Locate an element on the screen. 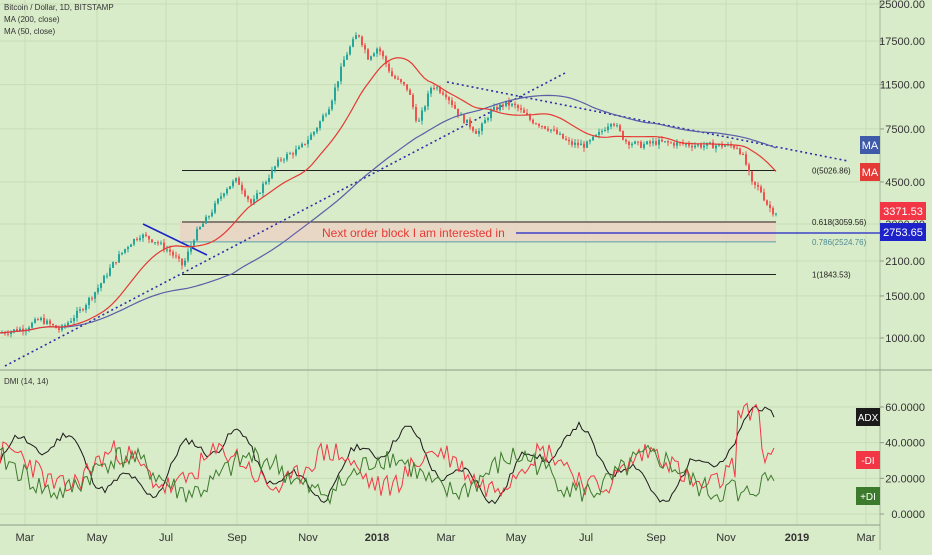 The width and height of the screenshot is (932, 555). minus-di-line is located at coordinates (387, 450).